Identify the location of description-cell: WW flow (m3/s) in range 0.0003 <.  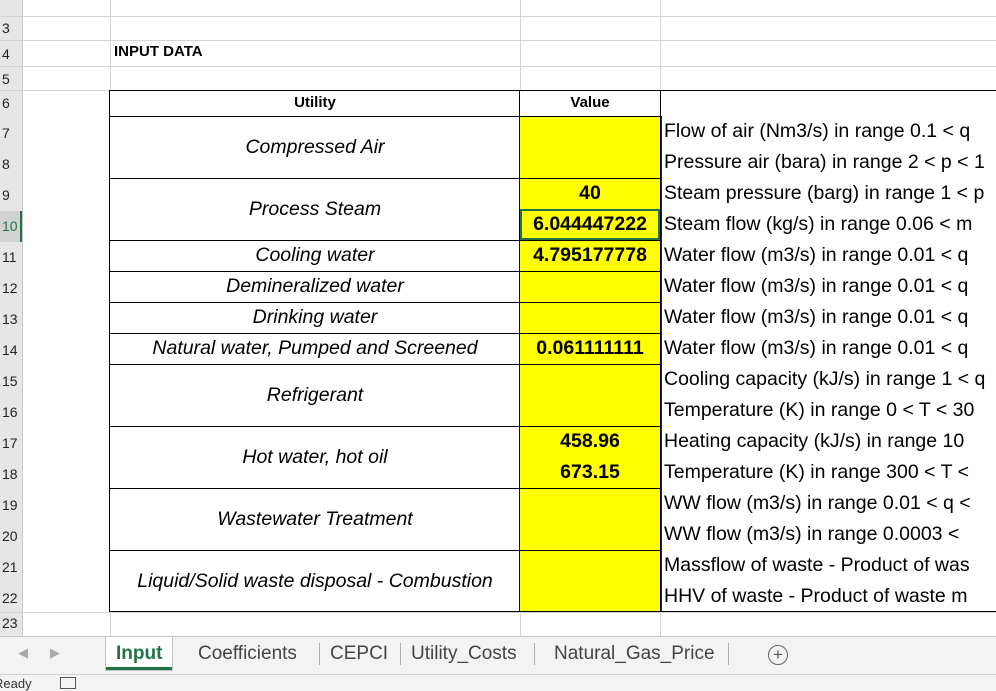
(812, 534).